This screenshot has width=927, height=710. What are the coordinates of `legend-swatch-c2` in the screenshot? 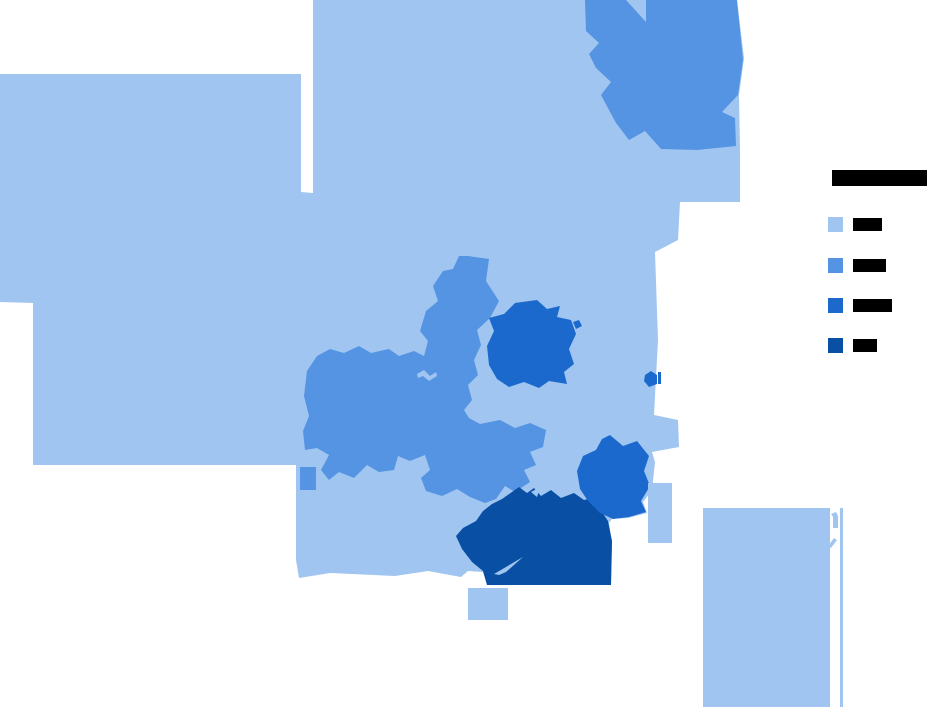 It's located at (835, 265).